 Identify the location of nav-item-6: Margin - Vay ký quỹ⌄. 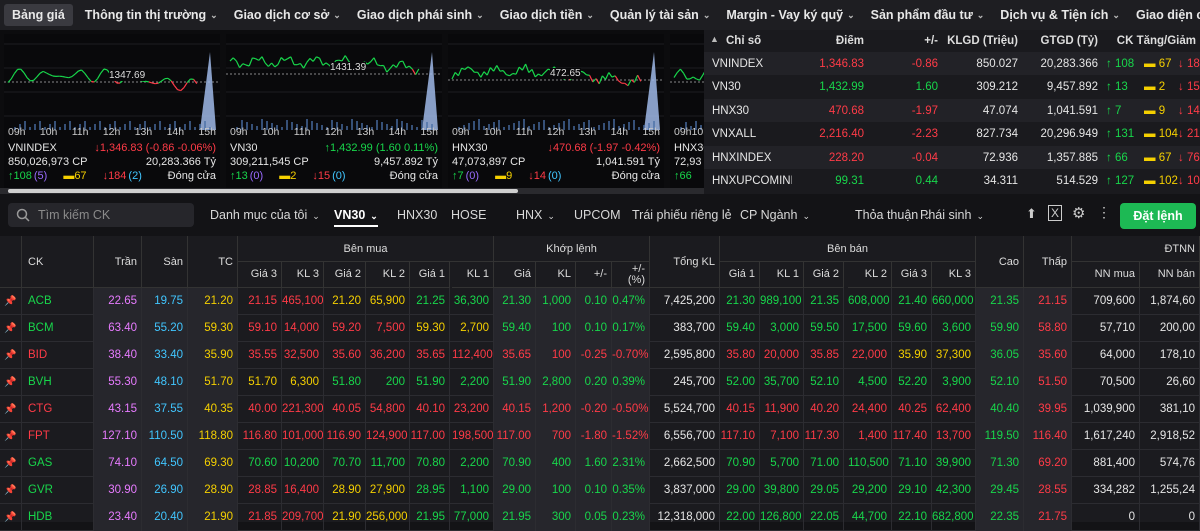
(790, 15).